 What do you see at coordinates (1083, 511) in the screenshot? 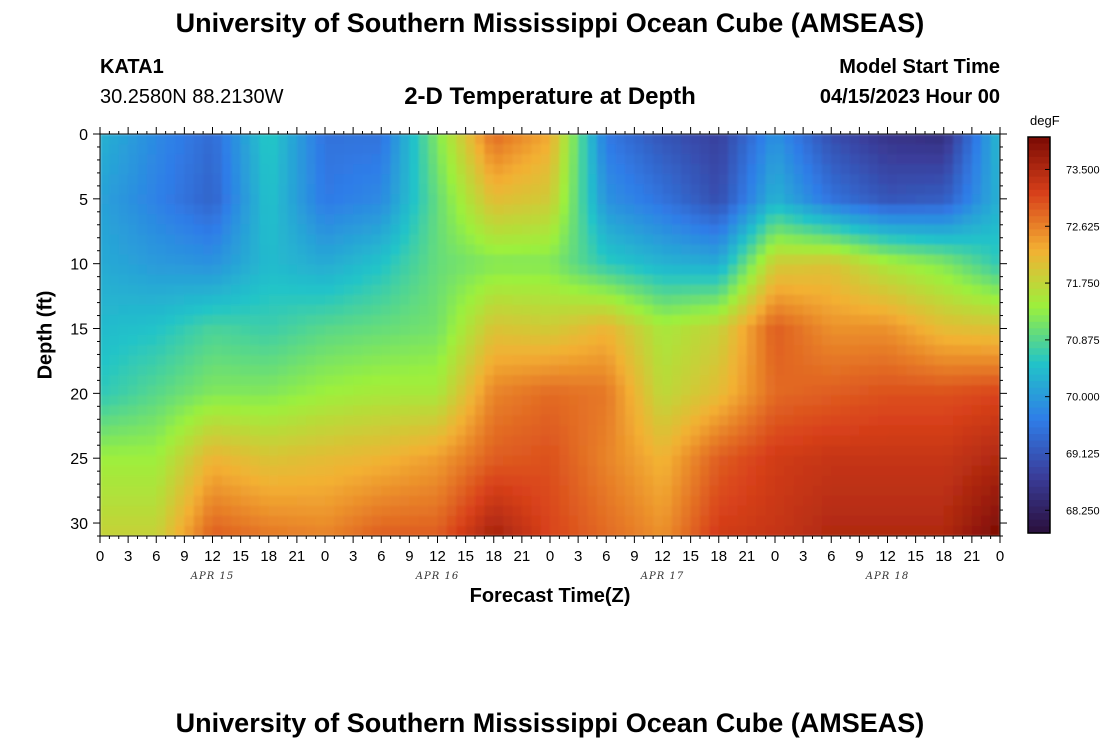
I see `colorbar-tick-label: 68.250` at bounding box center [1083, 511].